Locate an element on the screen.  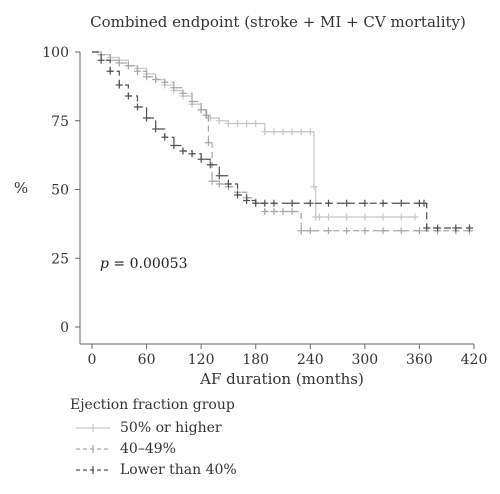
legend-label: 40–49% is located at coordinates (148, 448).